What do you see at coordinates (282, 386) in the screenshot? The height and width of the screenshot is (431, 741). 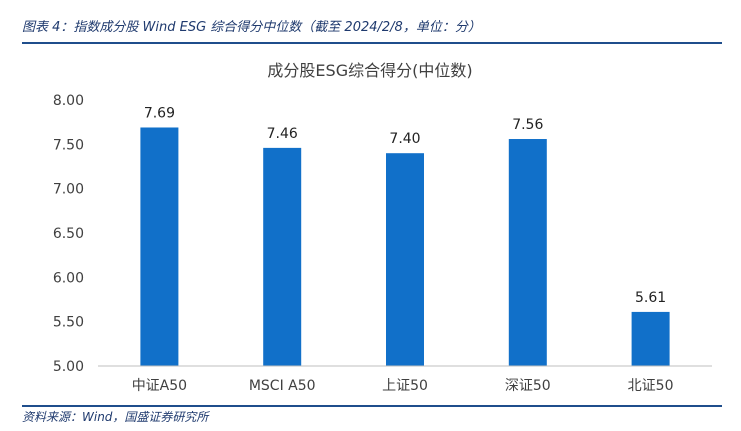 I see `x-tick-label: MSCI A50` at bounding box center [282, 386].